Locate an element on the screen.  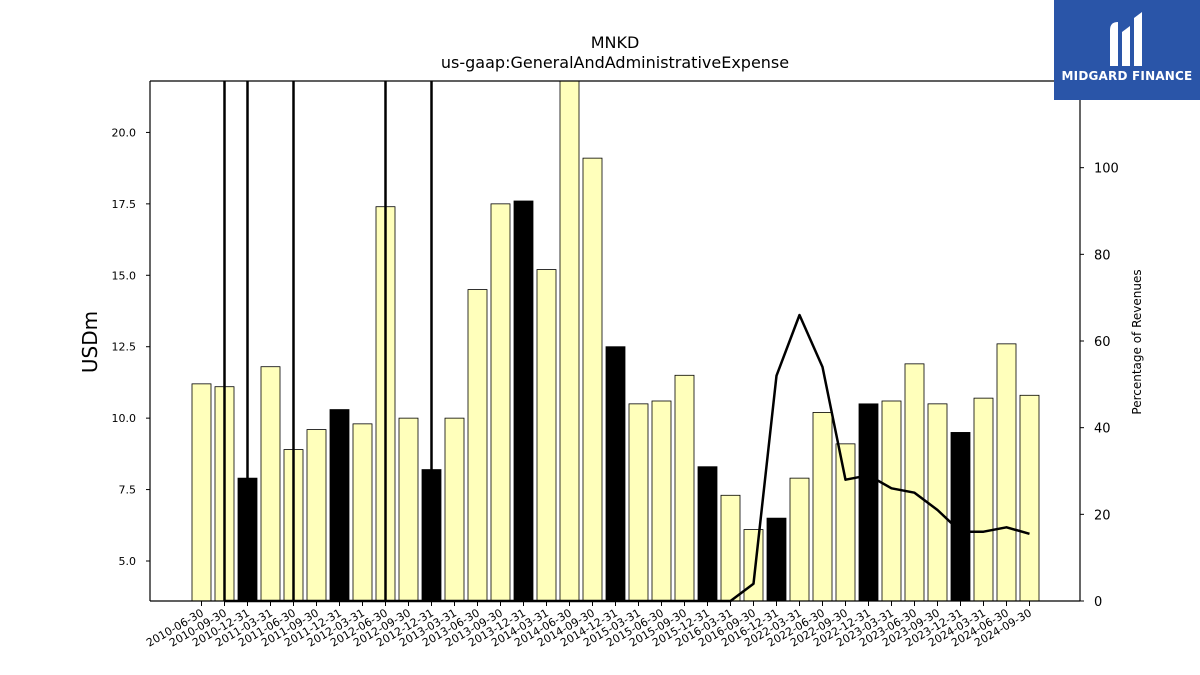
y-right-tick-label: 20 is located at coordinates (1102, 515).